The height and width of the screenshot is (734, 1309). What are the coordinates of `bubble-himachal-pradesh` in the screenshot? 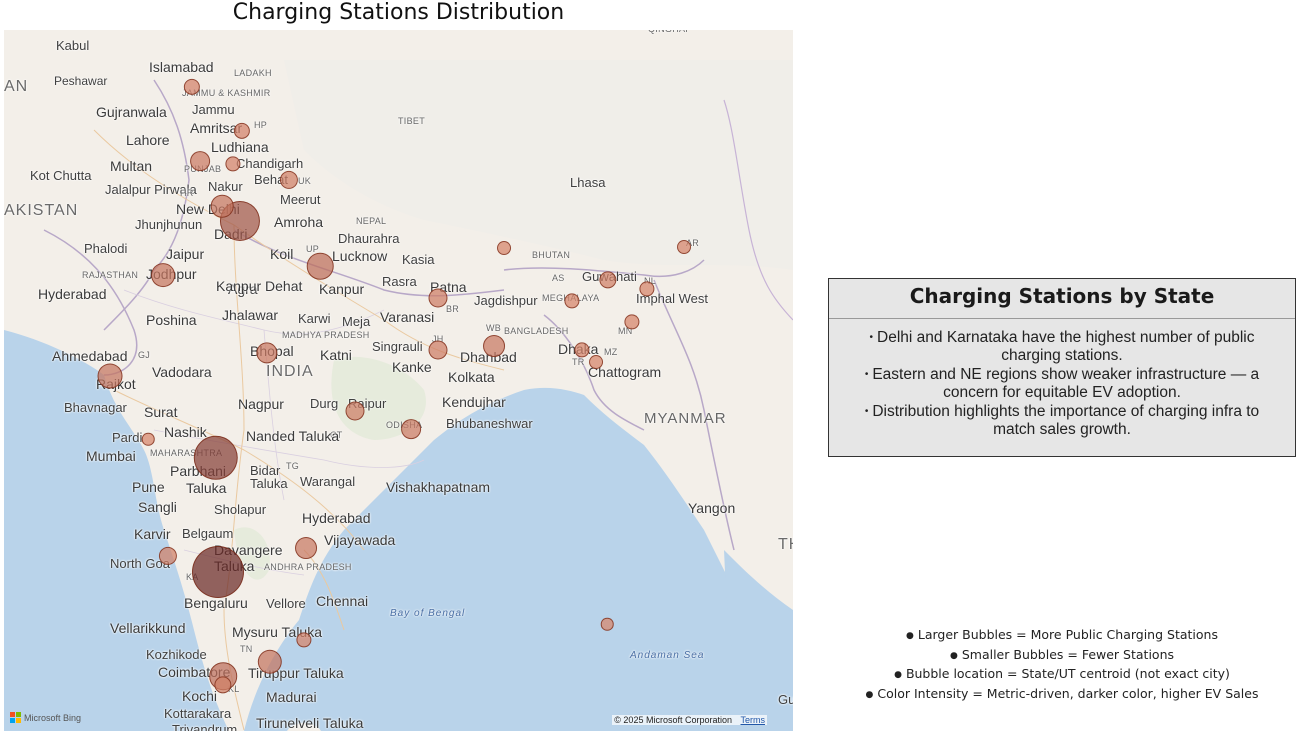 It's located at (242, 131).